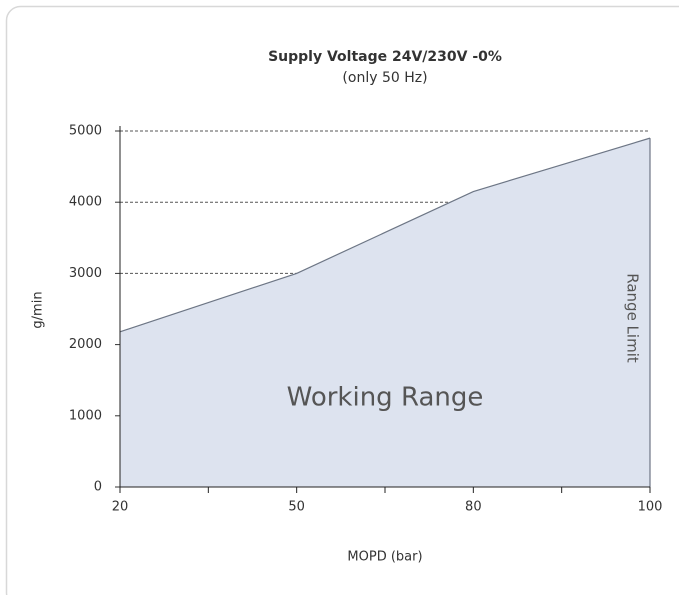 The width and height of the screenshot is (679, 595). I want to click on y-axis-label: g/min, so click(38, 309).